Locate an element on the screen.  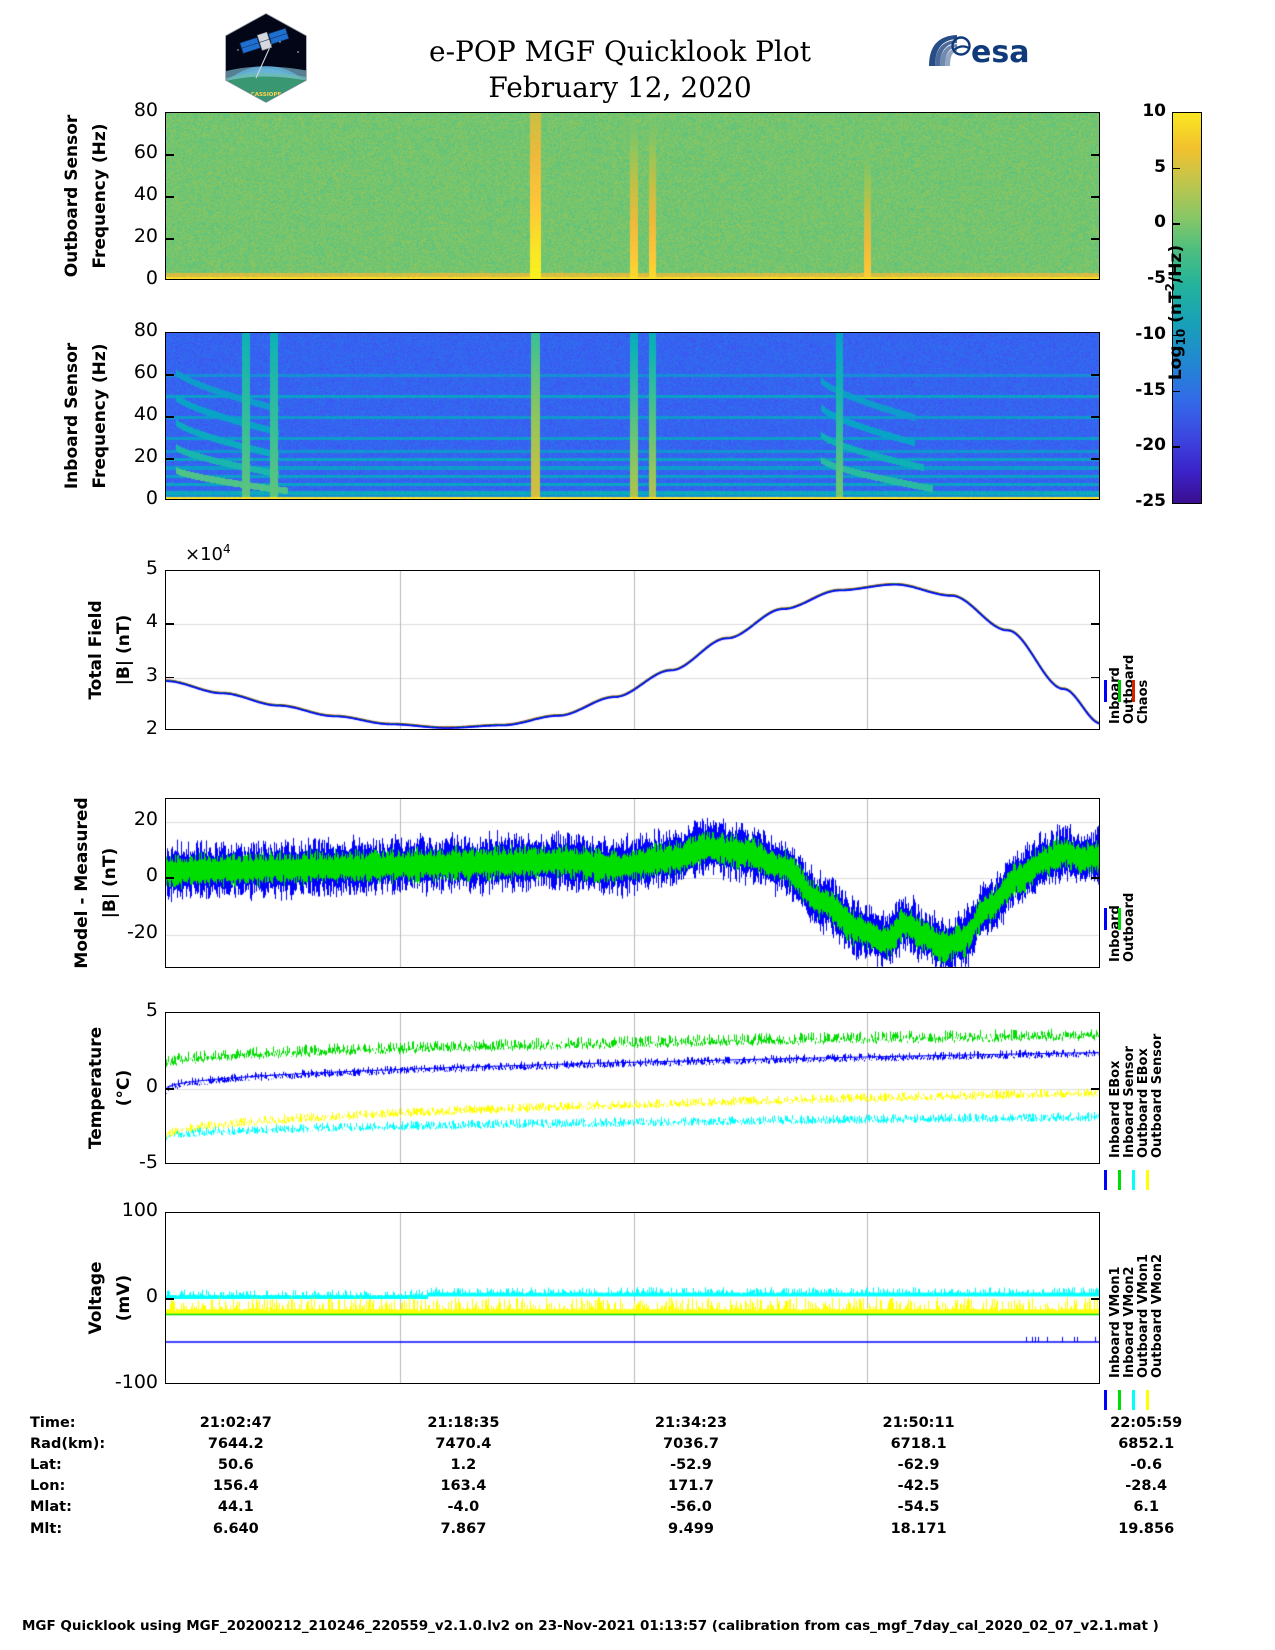
esa-logo: esa is located at coordinates (985, 51).